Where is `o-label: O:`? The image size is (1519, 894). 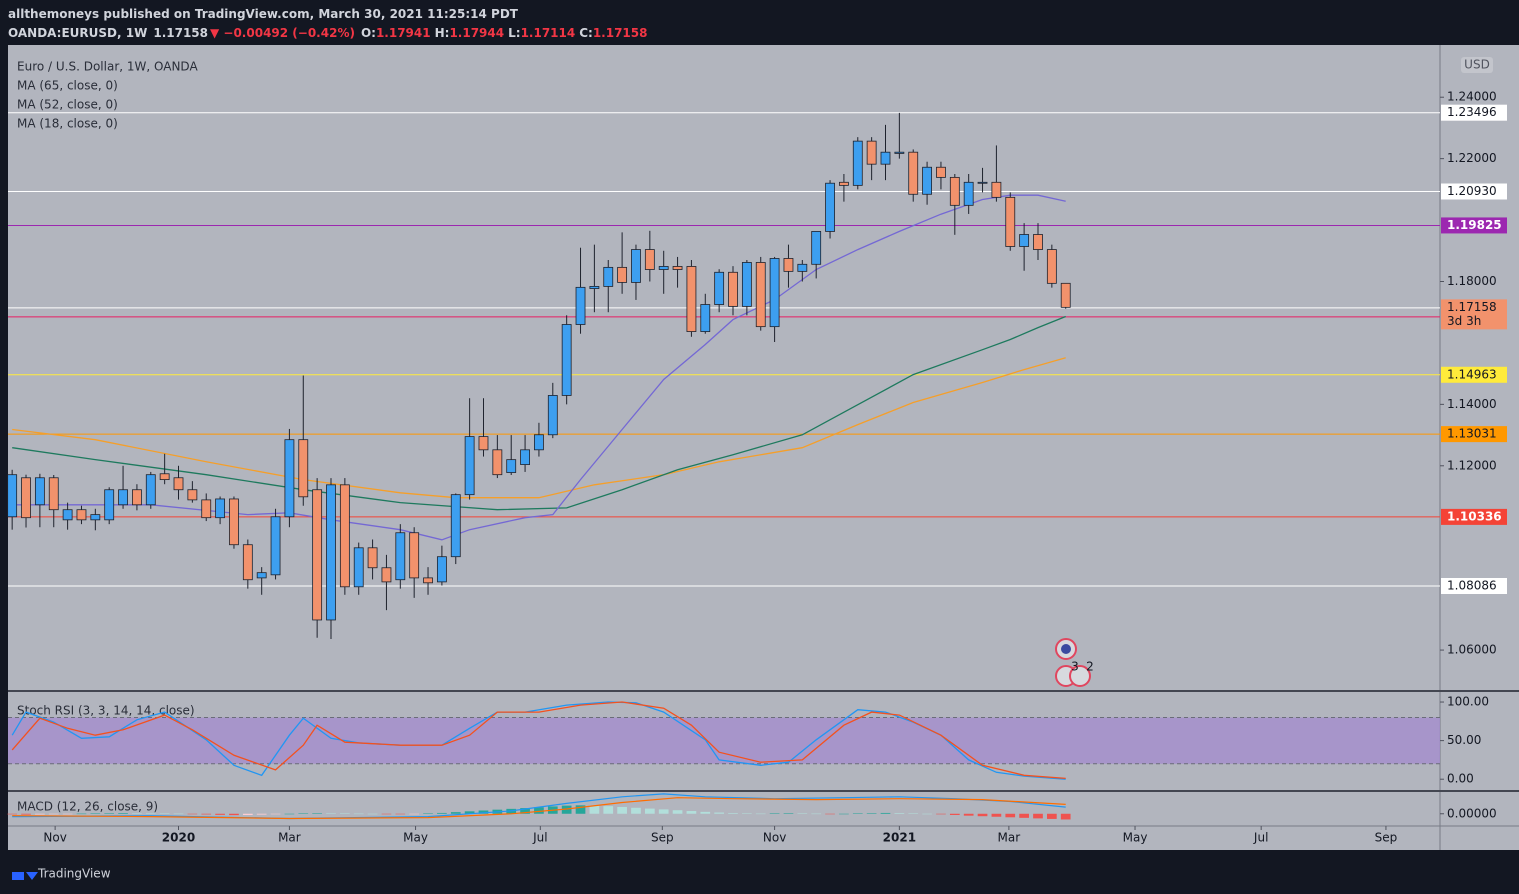 o-label: O: is located at coordinates (368, 33).